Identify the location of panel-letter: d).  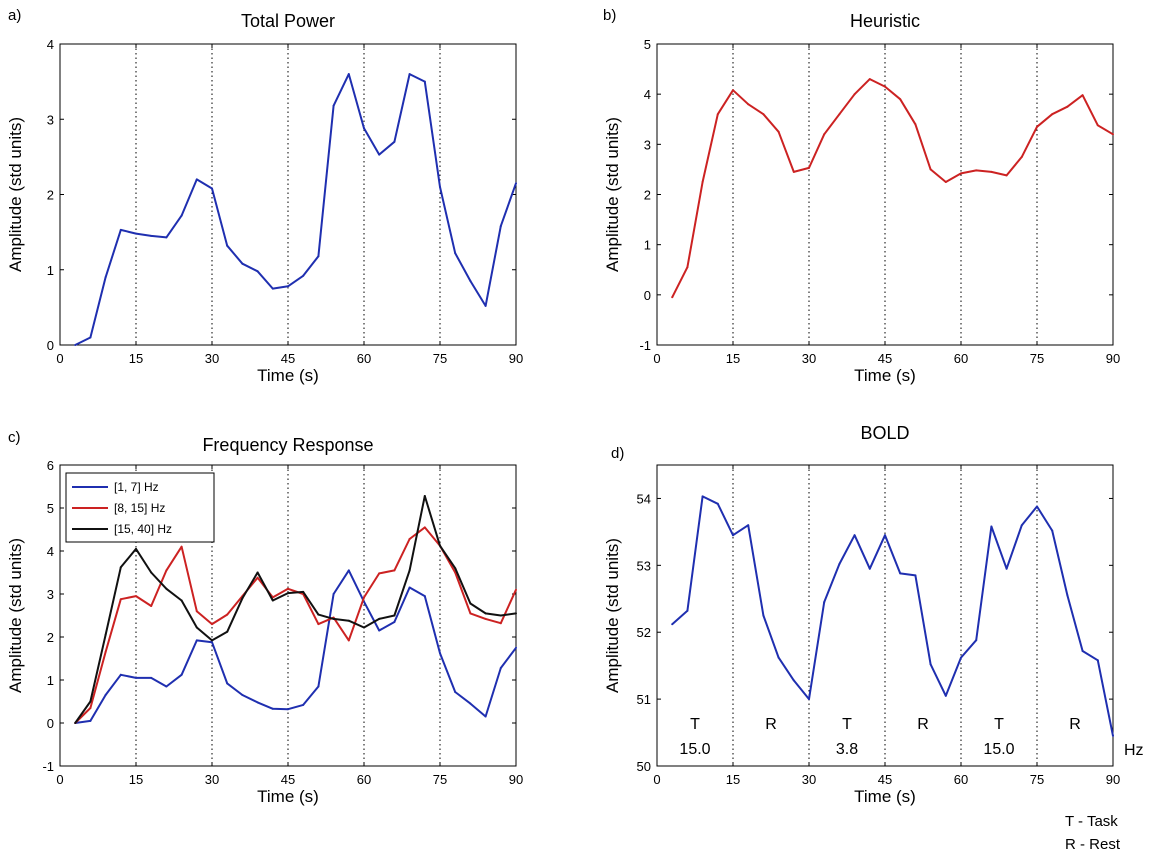
(617, 453).